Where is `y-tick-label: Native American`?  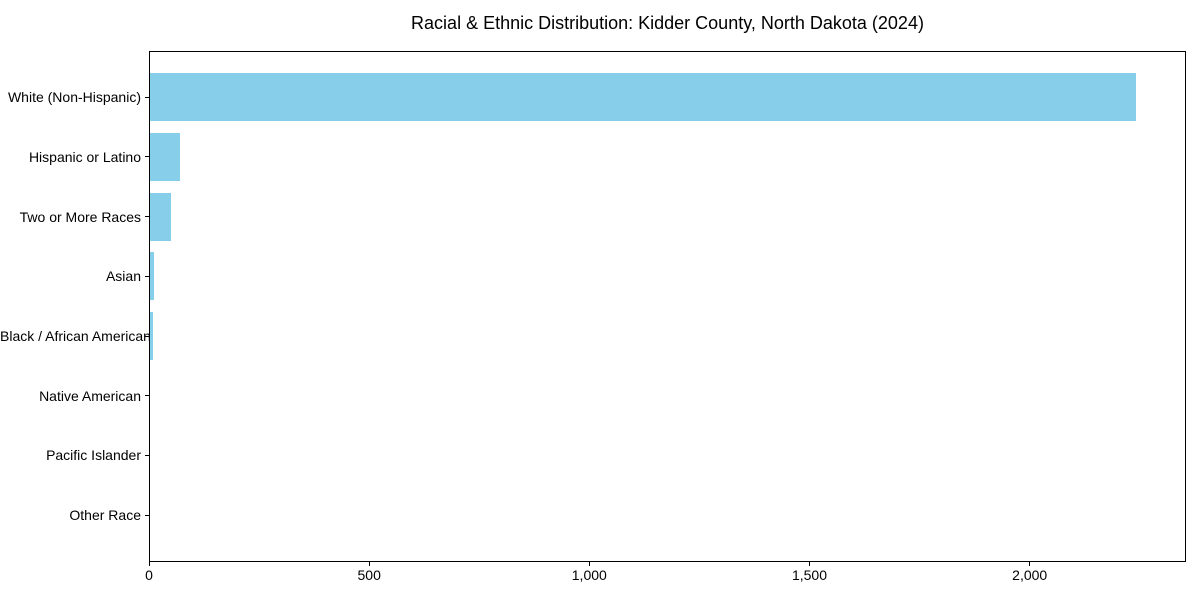
y-tick-label: Native American is located at coordinates (90, 395).